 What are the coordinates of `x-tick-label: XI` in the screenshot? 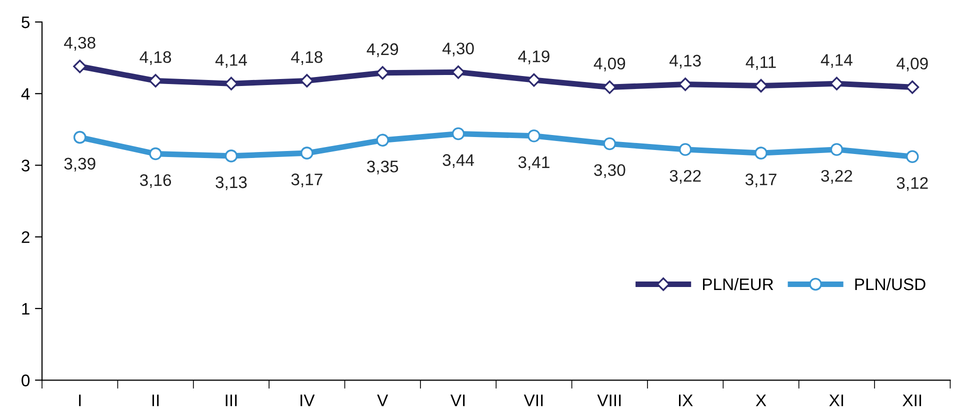 It's located at (836, 400).